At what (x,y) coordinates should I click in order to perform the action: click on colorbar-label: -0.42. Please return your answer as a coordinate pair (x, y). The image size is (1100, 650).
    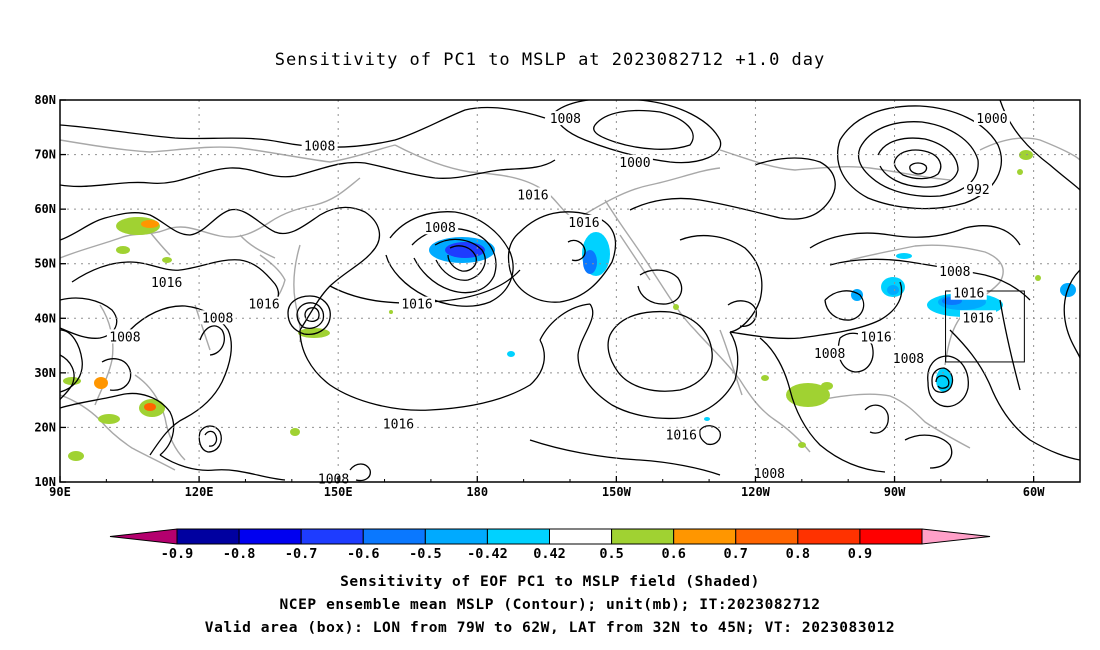
    Looking at the image, I should click on (487, 554).